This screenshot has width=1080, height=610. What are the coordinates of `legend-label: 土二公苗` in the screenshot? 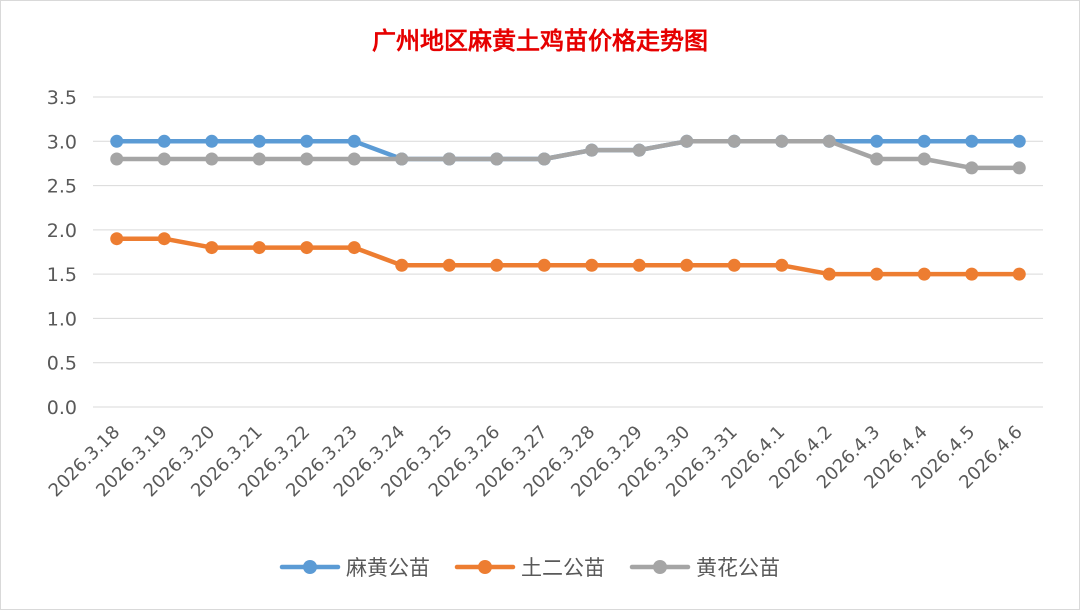 It's located at (563, 568).